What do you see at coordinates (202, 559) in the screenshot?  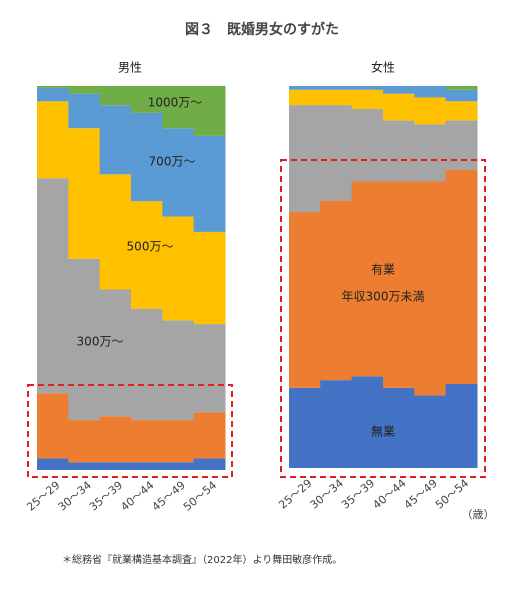 I see `source-note: ＊総務省『就業構造基本調査』（2022年）より舞田敏彦作成。` at bounding box center [202, 559].